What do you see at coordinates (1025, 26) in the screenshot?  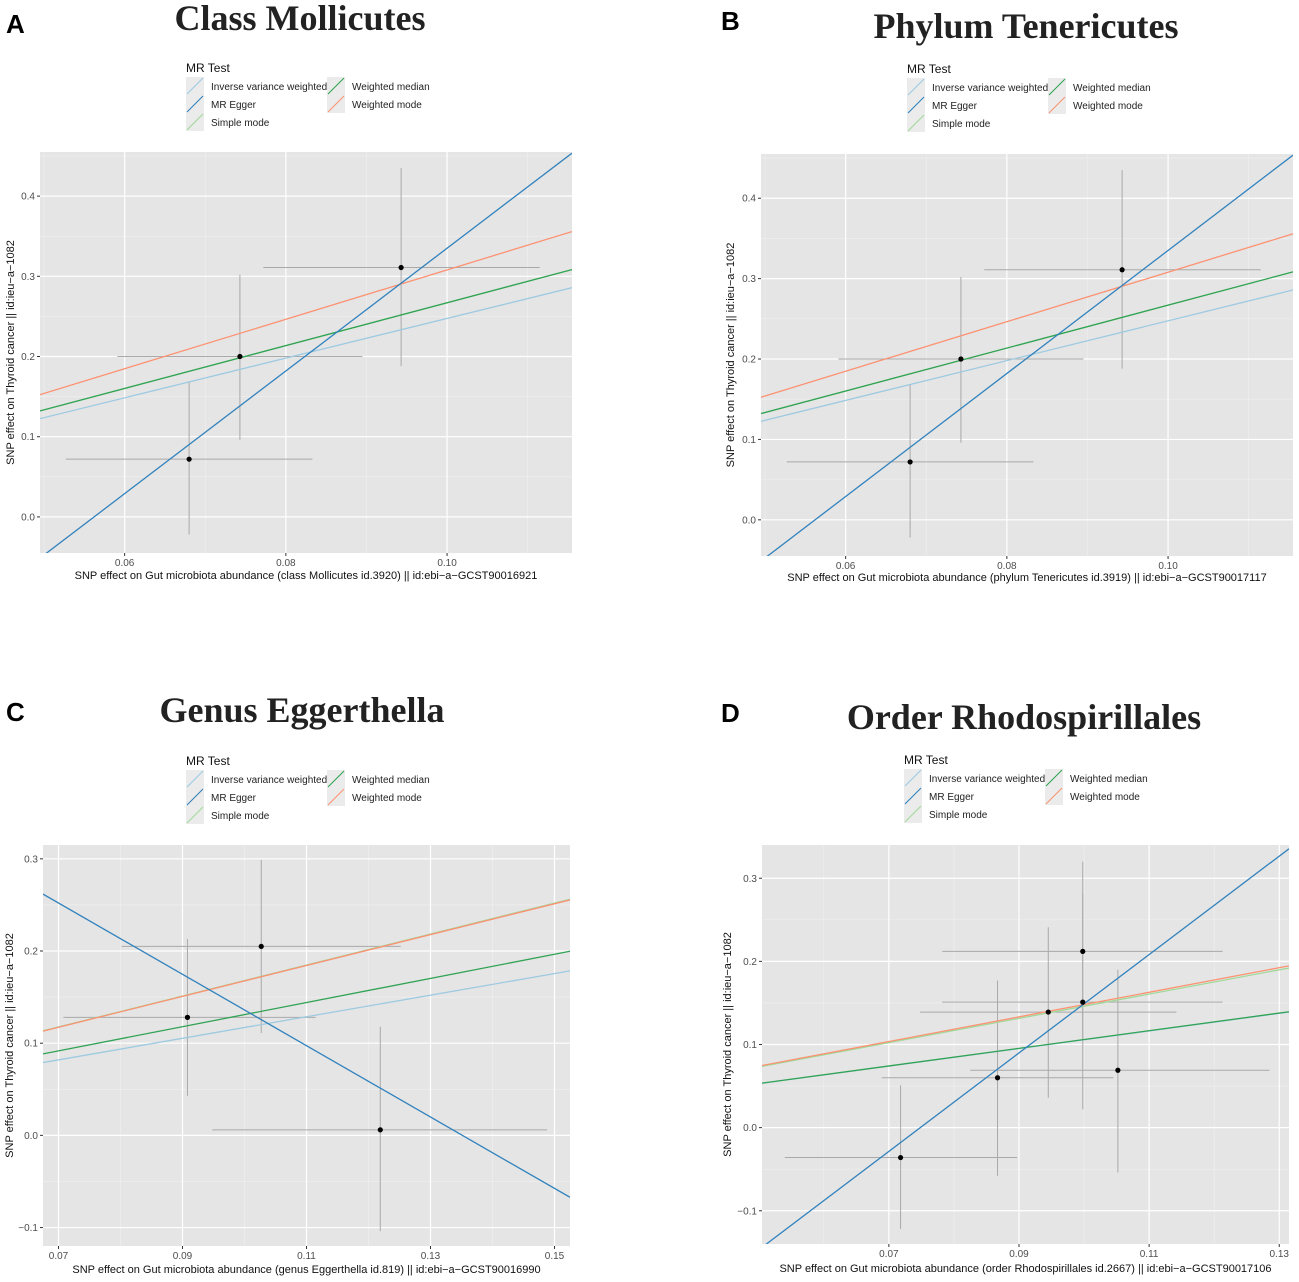 I see `chart-title: Phylum Tenericutes` at bounding box center [1025, 26].